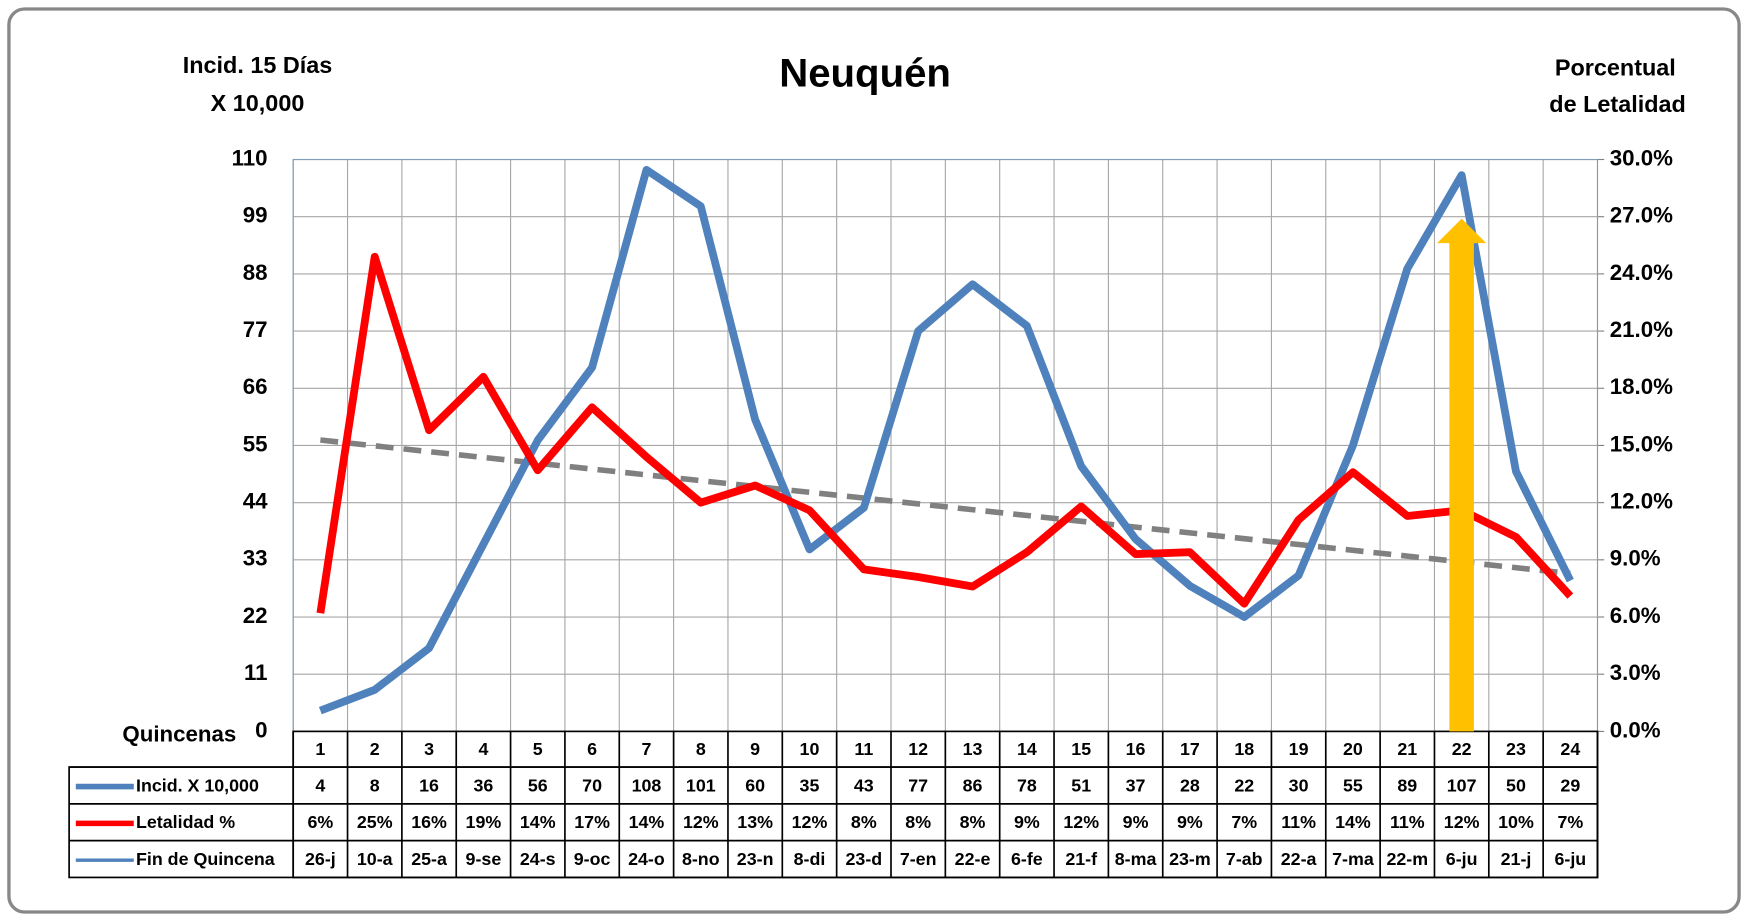  I want to click on table-date: 23-m, so click(1190, 859).